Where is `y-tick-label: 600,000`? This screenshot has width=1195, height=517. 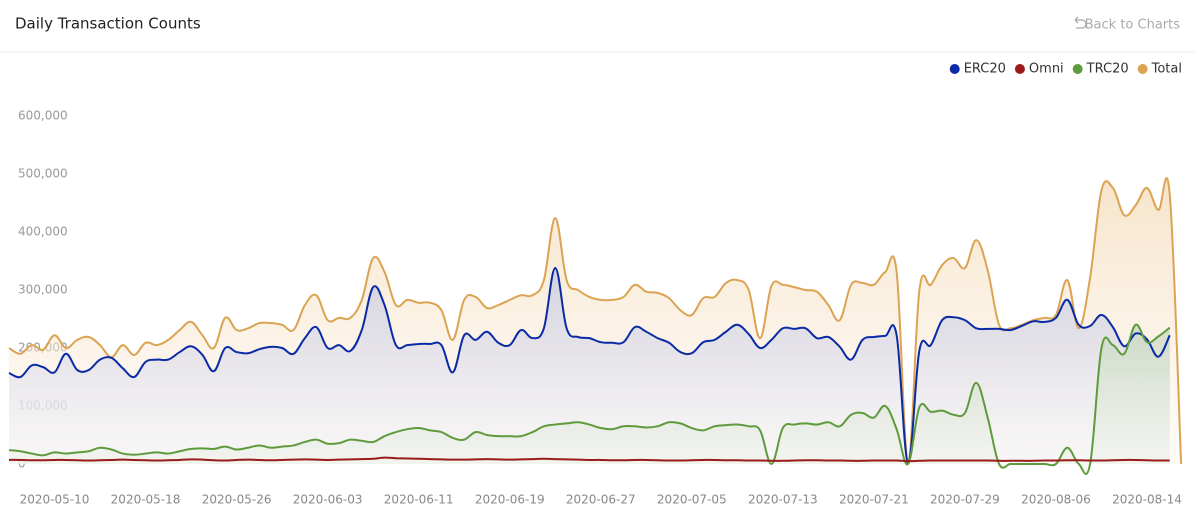
y-tick-label: 600,000 is located at coordinates (43, 116).